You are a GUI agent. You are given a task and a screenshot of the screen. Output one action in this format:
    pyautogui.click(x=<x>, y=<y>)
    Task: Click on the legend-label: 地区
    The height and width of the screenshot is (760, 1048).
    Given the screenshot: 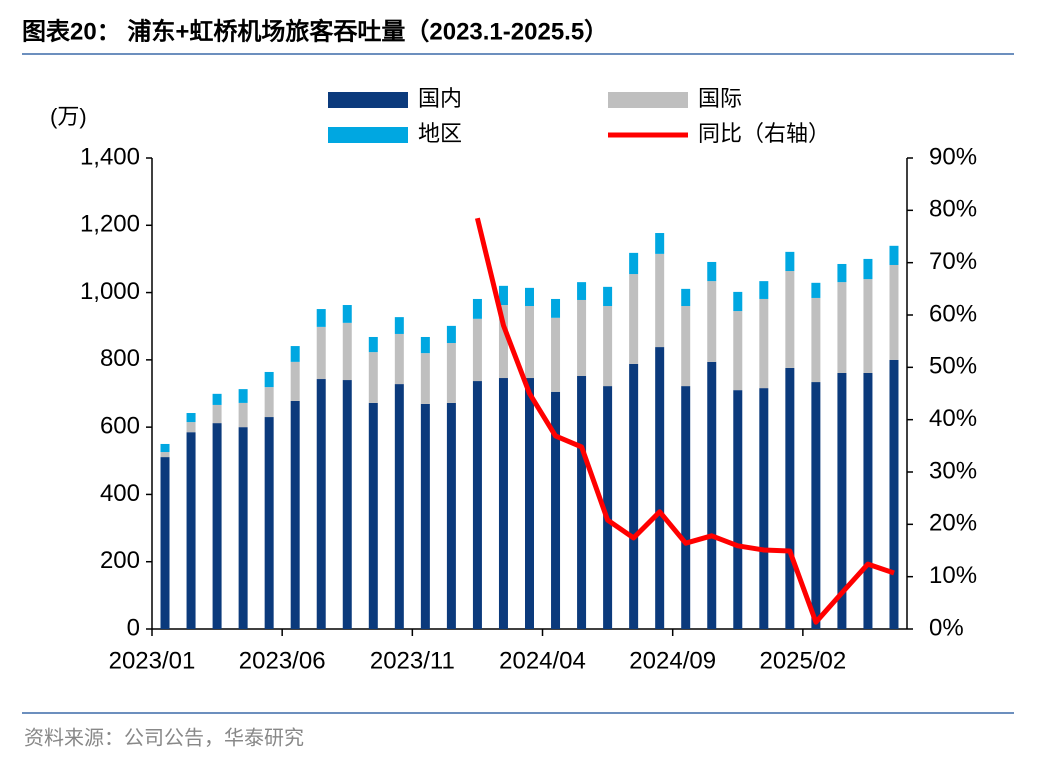 What is the action you would take?
    pyautogui.click(x=440, y=133)
    